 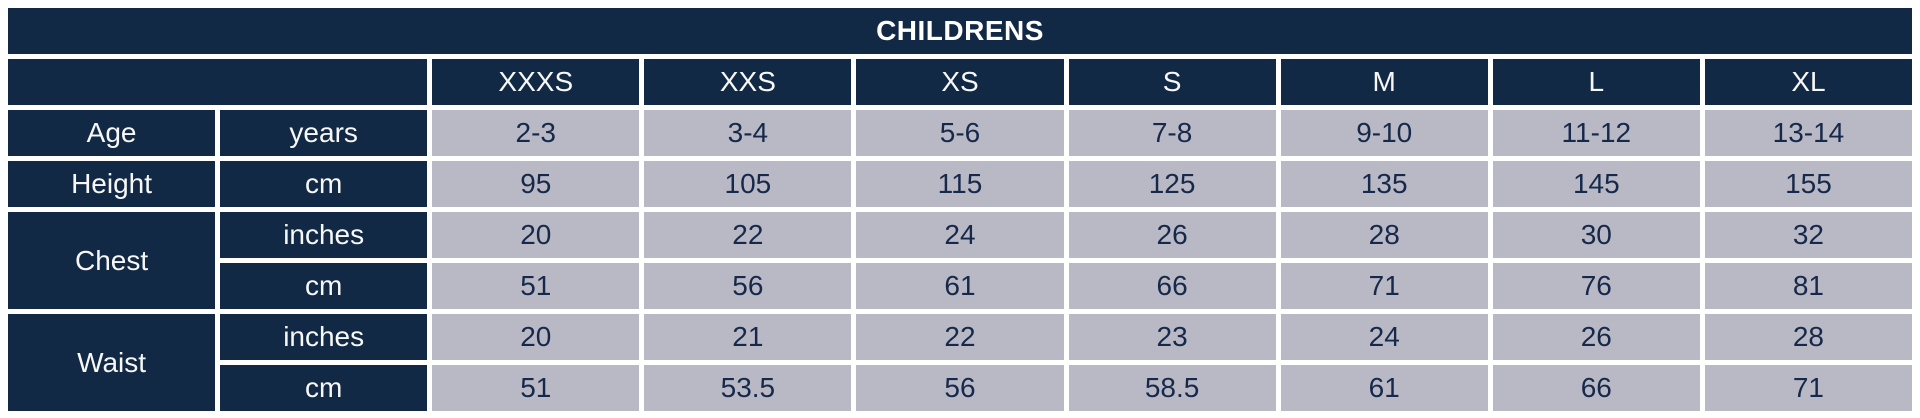 I want to click on measurement-row: Height cm 95 105 115 125 135 145 155, so click(x=960, y=184).